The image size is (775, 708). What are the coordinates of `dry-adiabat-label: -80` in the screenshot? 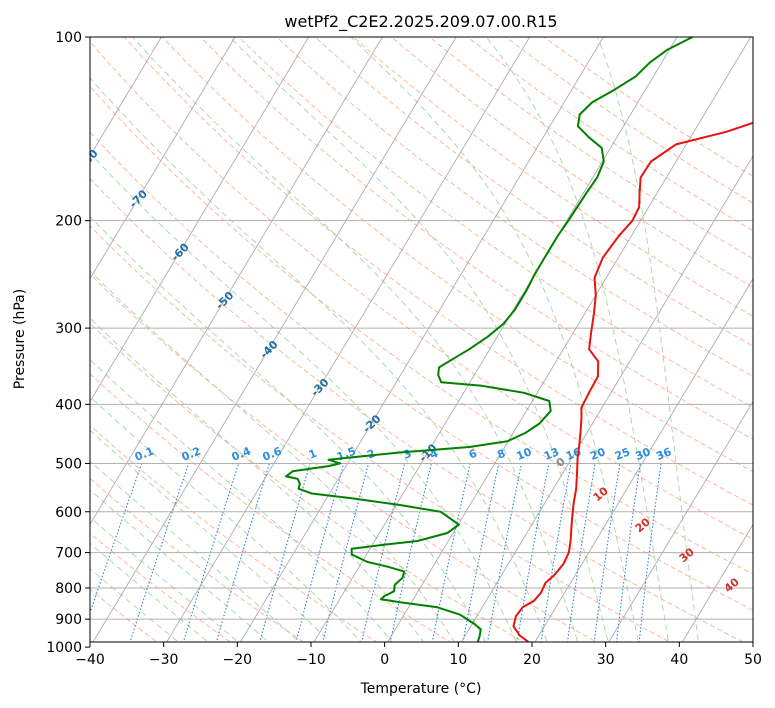 It's located at (88, 158).